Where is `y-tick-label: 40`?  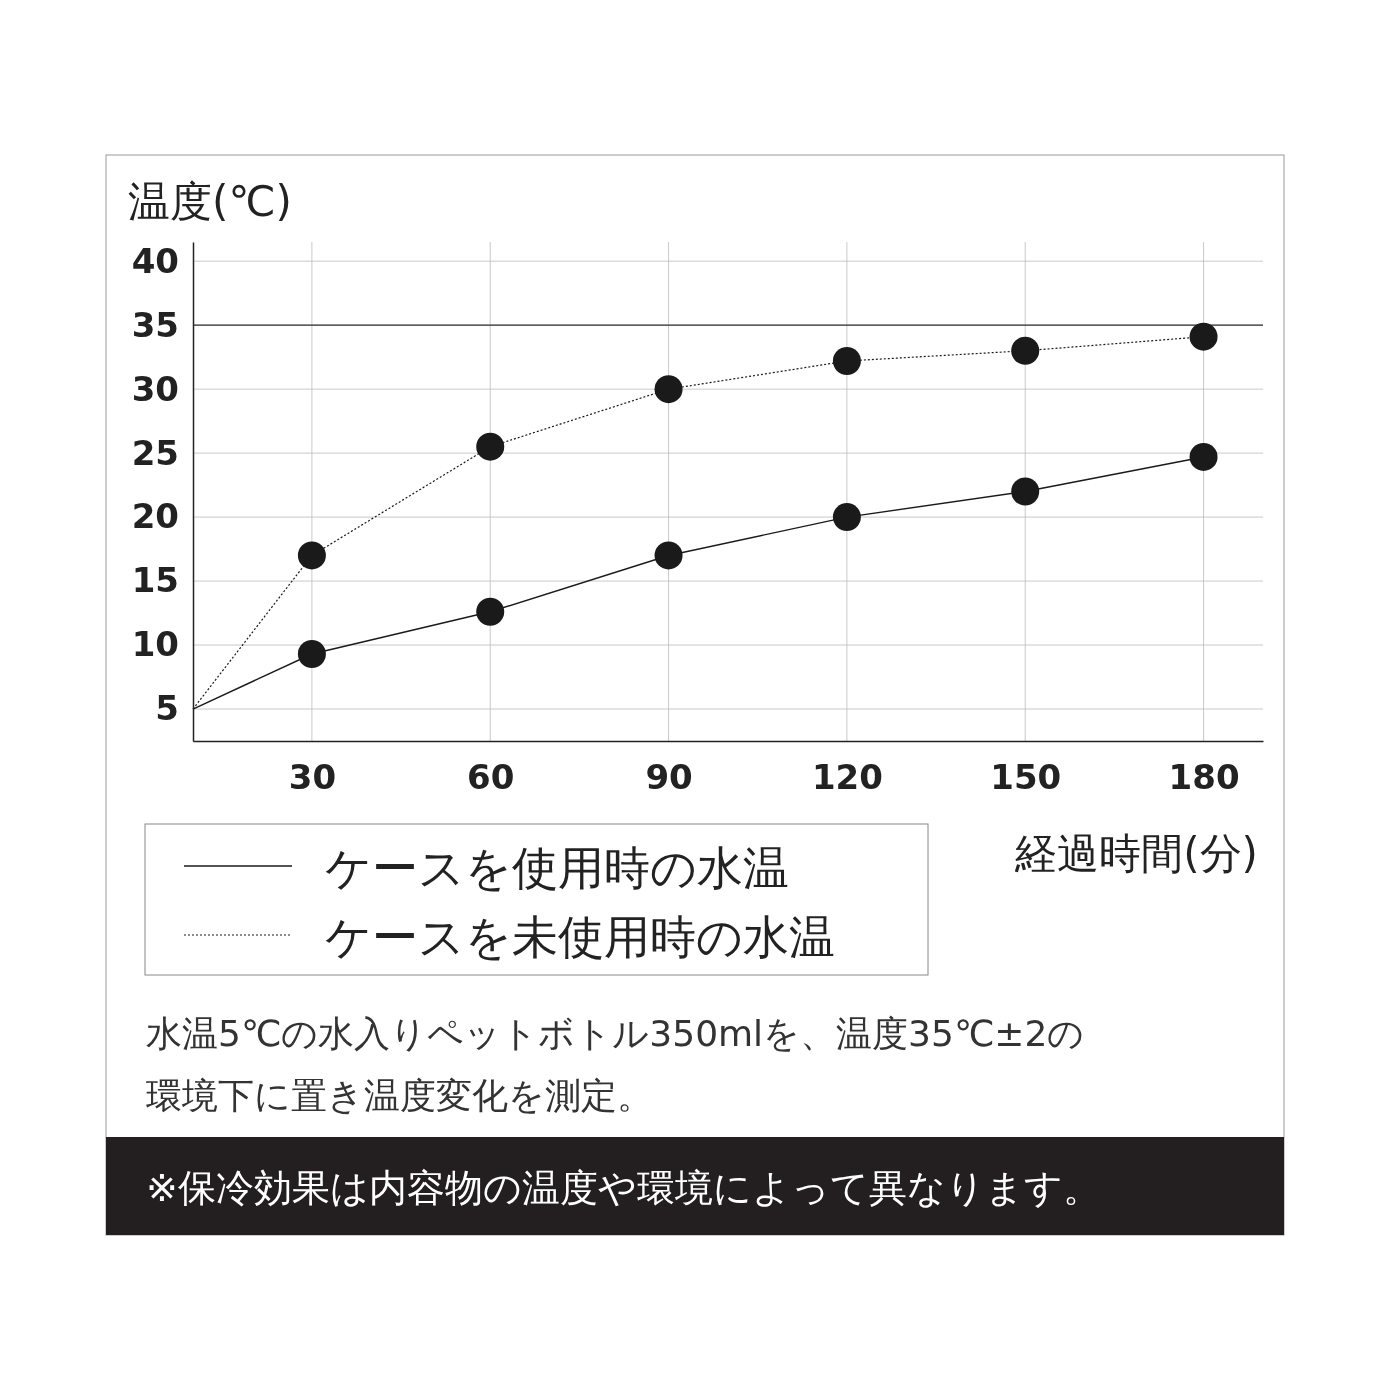
y-tick-label: 40 is located at coordinates (155, 260).